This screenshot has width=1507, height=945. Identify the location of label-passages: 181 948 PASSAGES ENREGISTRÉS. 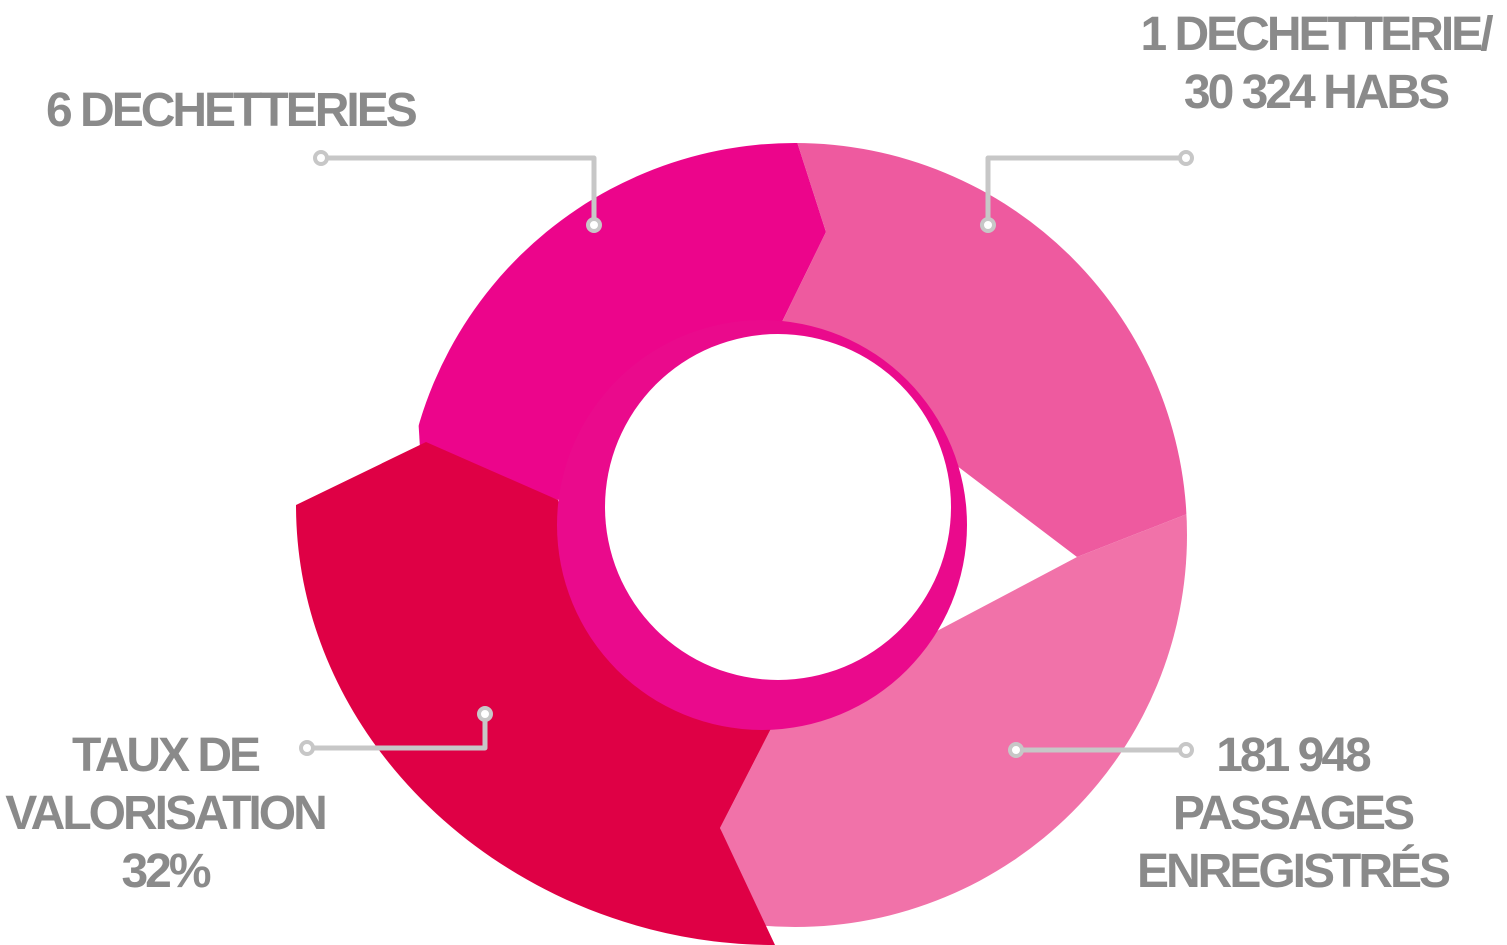
(1293, 814).